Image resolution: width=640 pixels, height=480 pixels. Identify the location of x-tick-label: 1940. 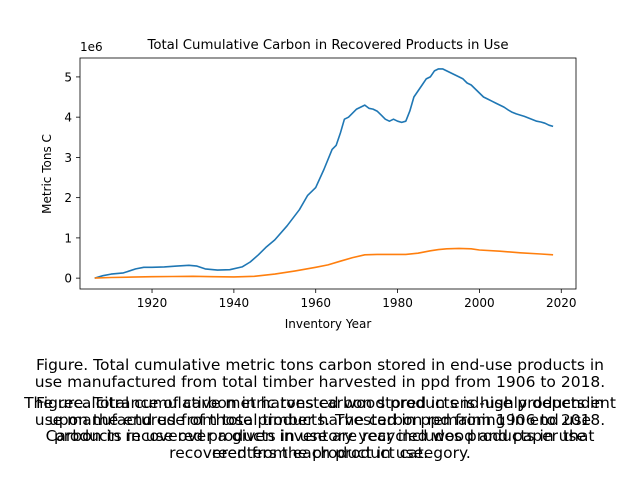
(234, 303).